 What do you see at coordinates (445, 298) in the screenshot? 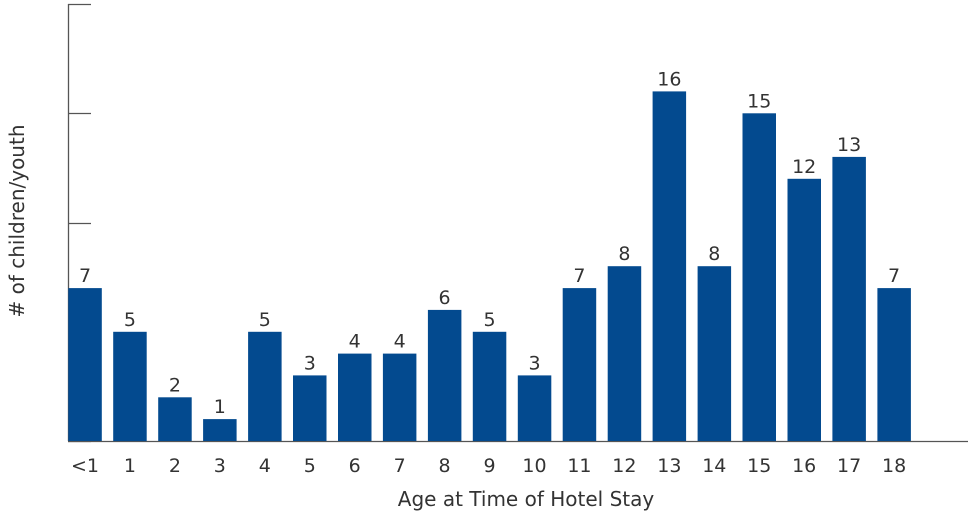
I see `data-label-8: 6` at bounding box center [445, 298].